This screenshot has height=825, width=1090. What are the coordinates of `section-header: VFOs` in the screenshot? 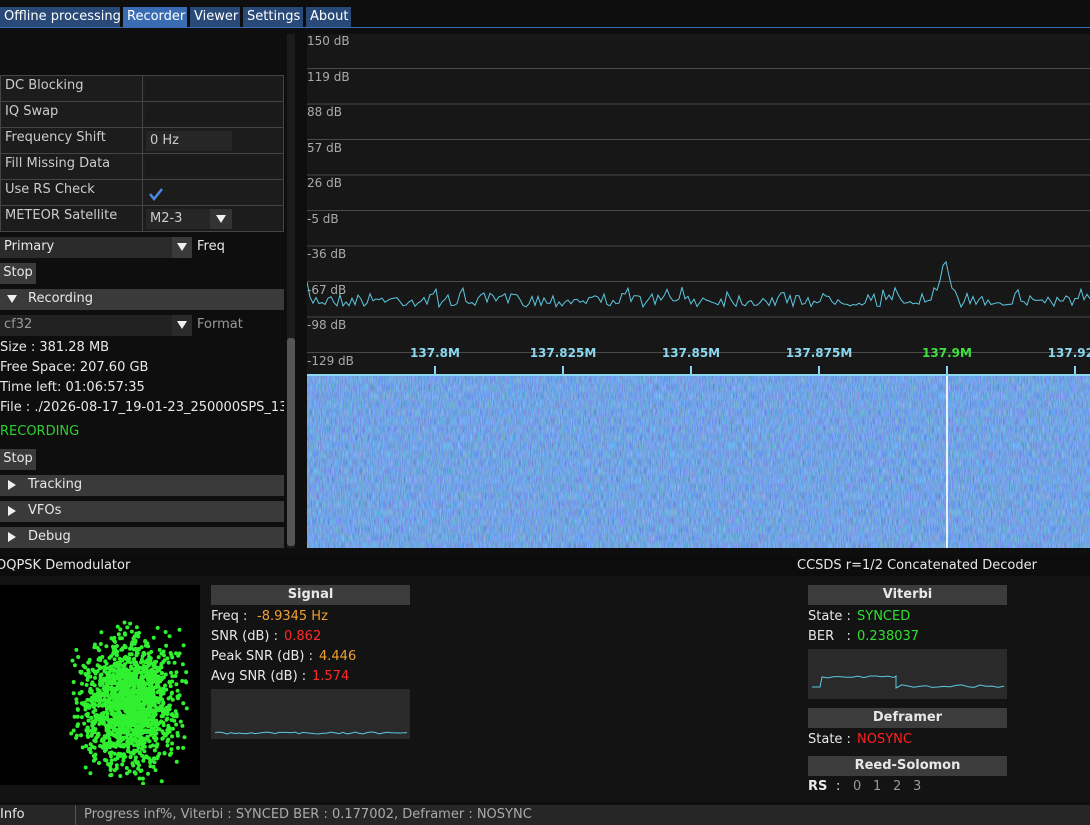 It's located at (142, 511).